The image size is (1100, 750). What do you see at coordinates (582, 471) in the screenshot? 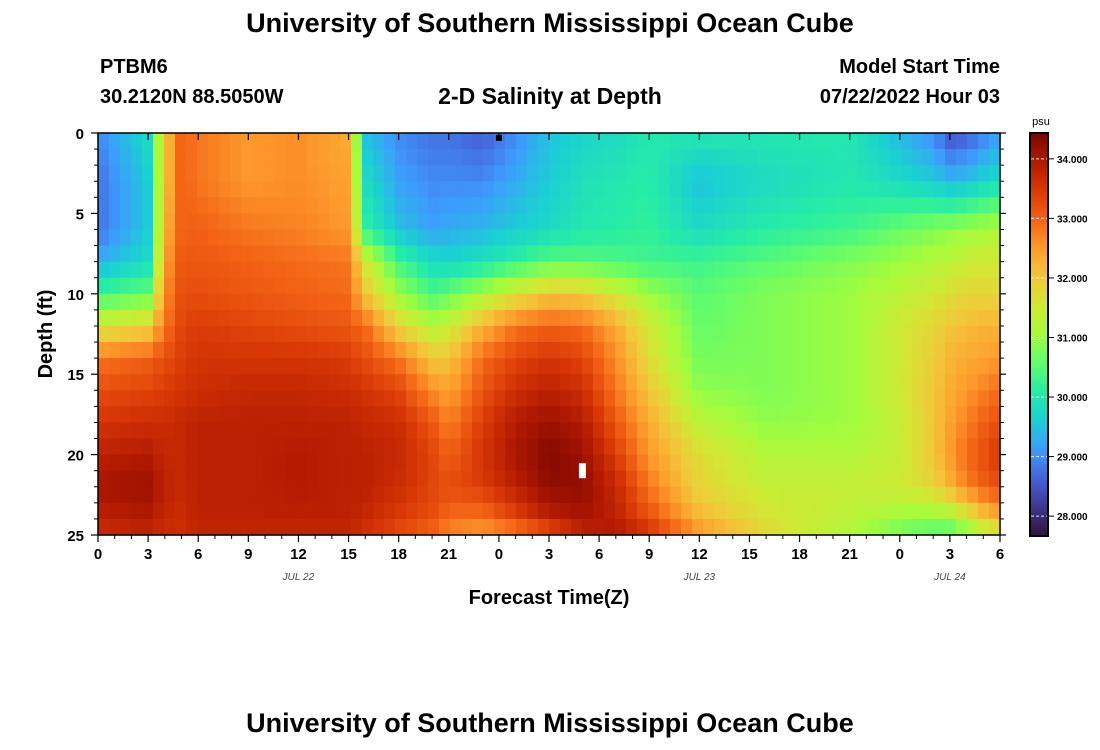
I see `data-marker` at bounding box center [582, 471].